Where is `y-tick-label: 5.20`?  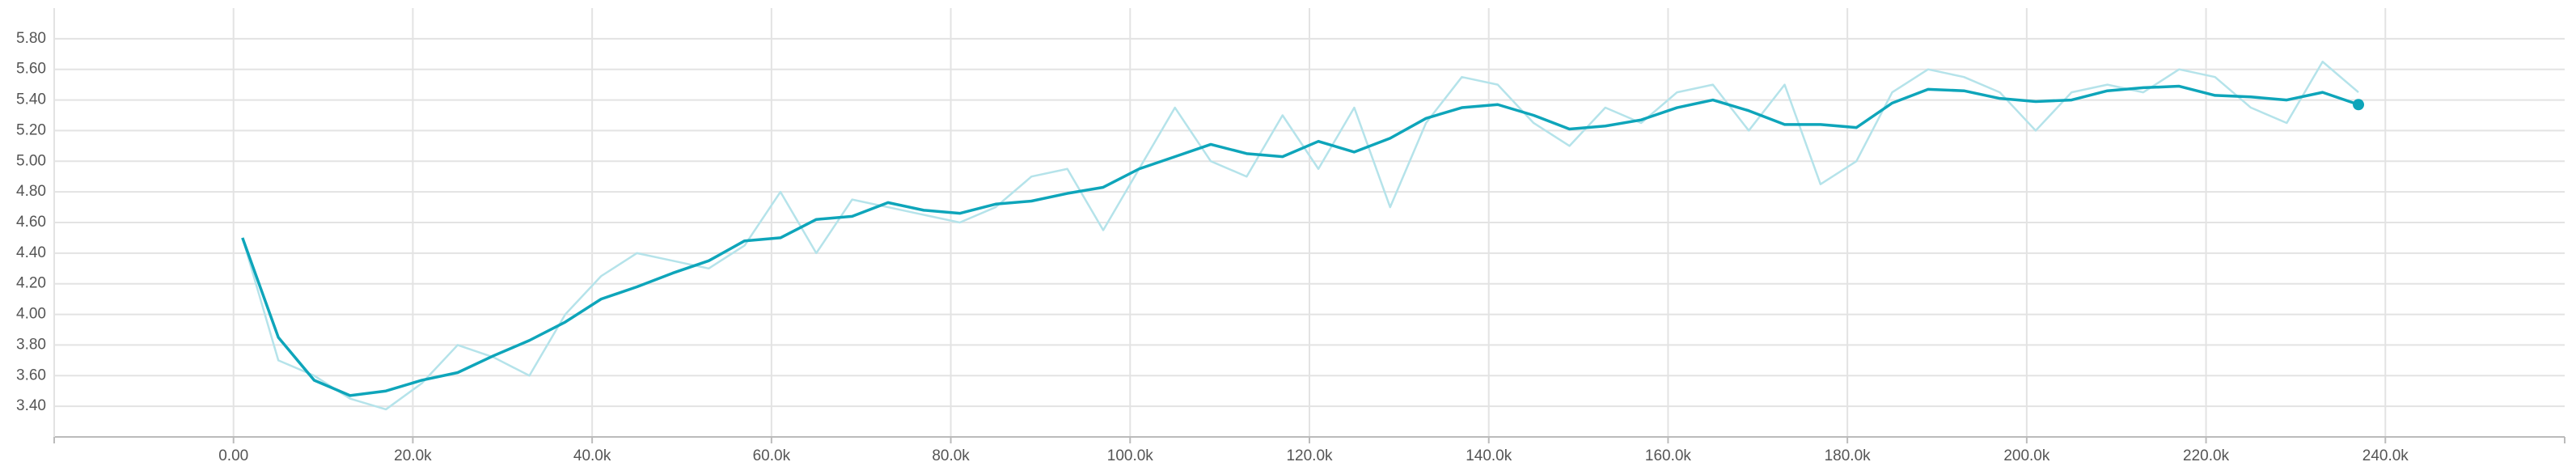
y-tick-label: 5.20 is located at coordinates (31, 129).